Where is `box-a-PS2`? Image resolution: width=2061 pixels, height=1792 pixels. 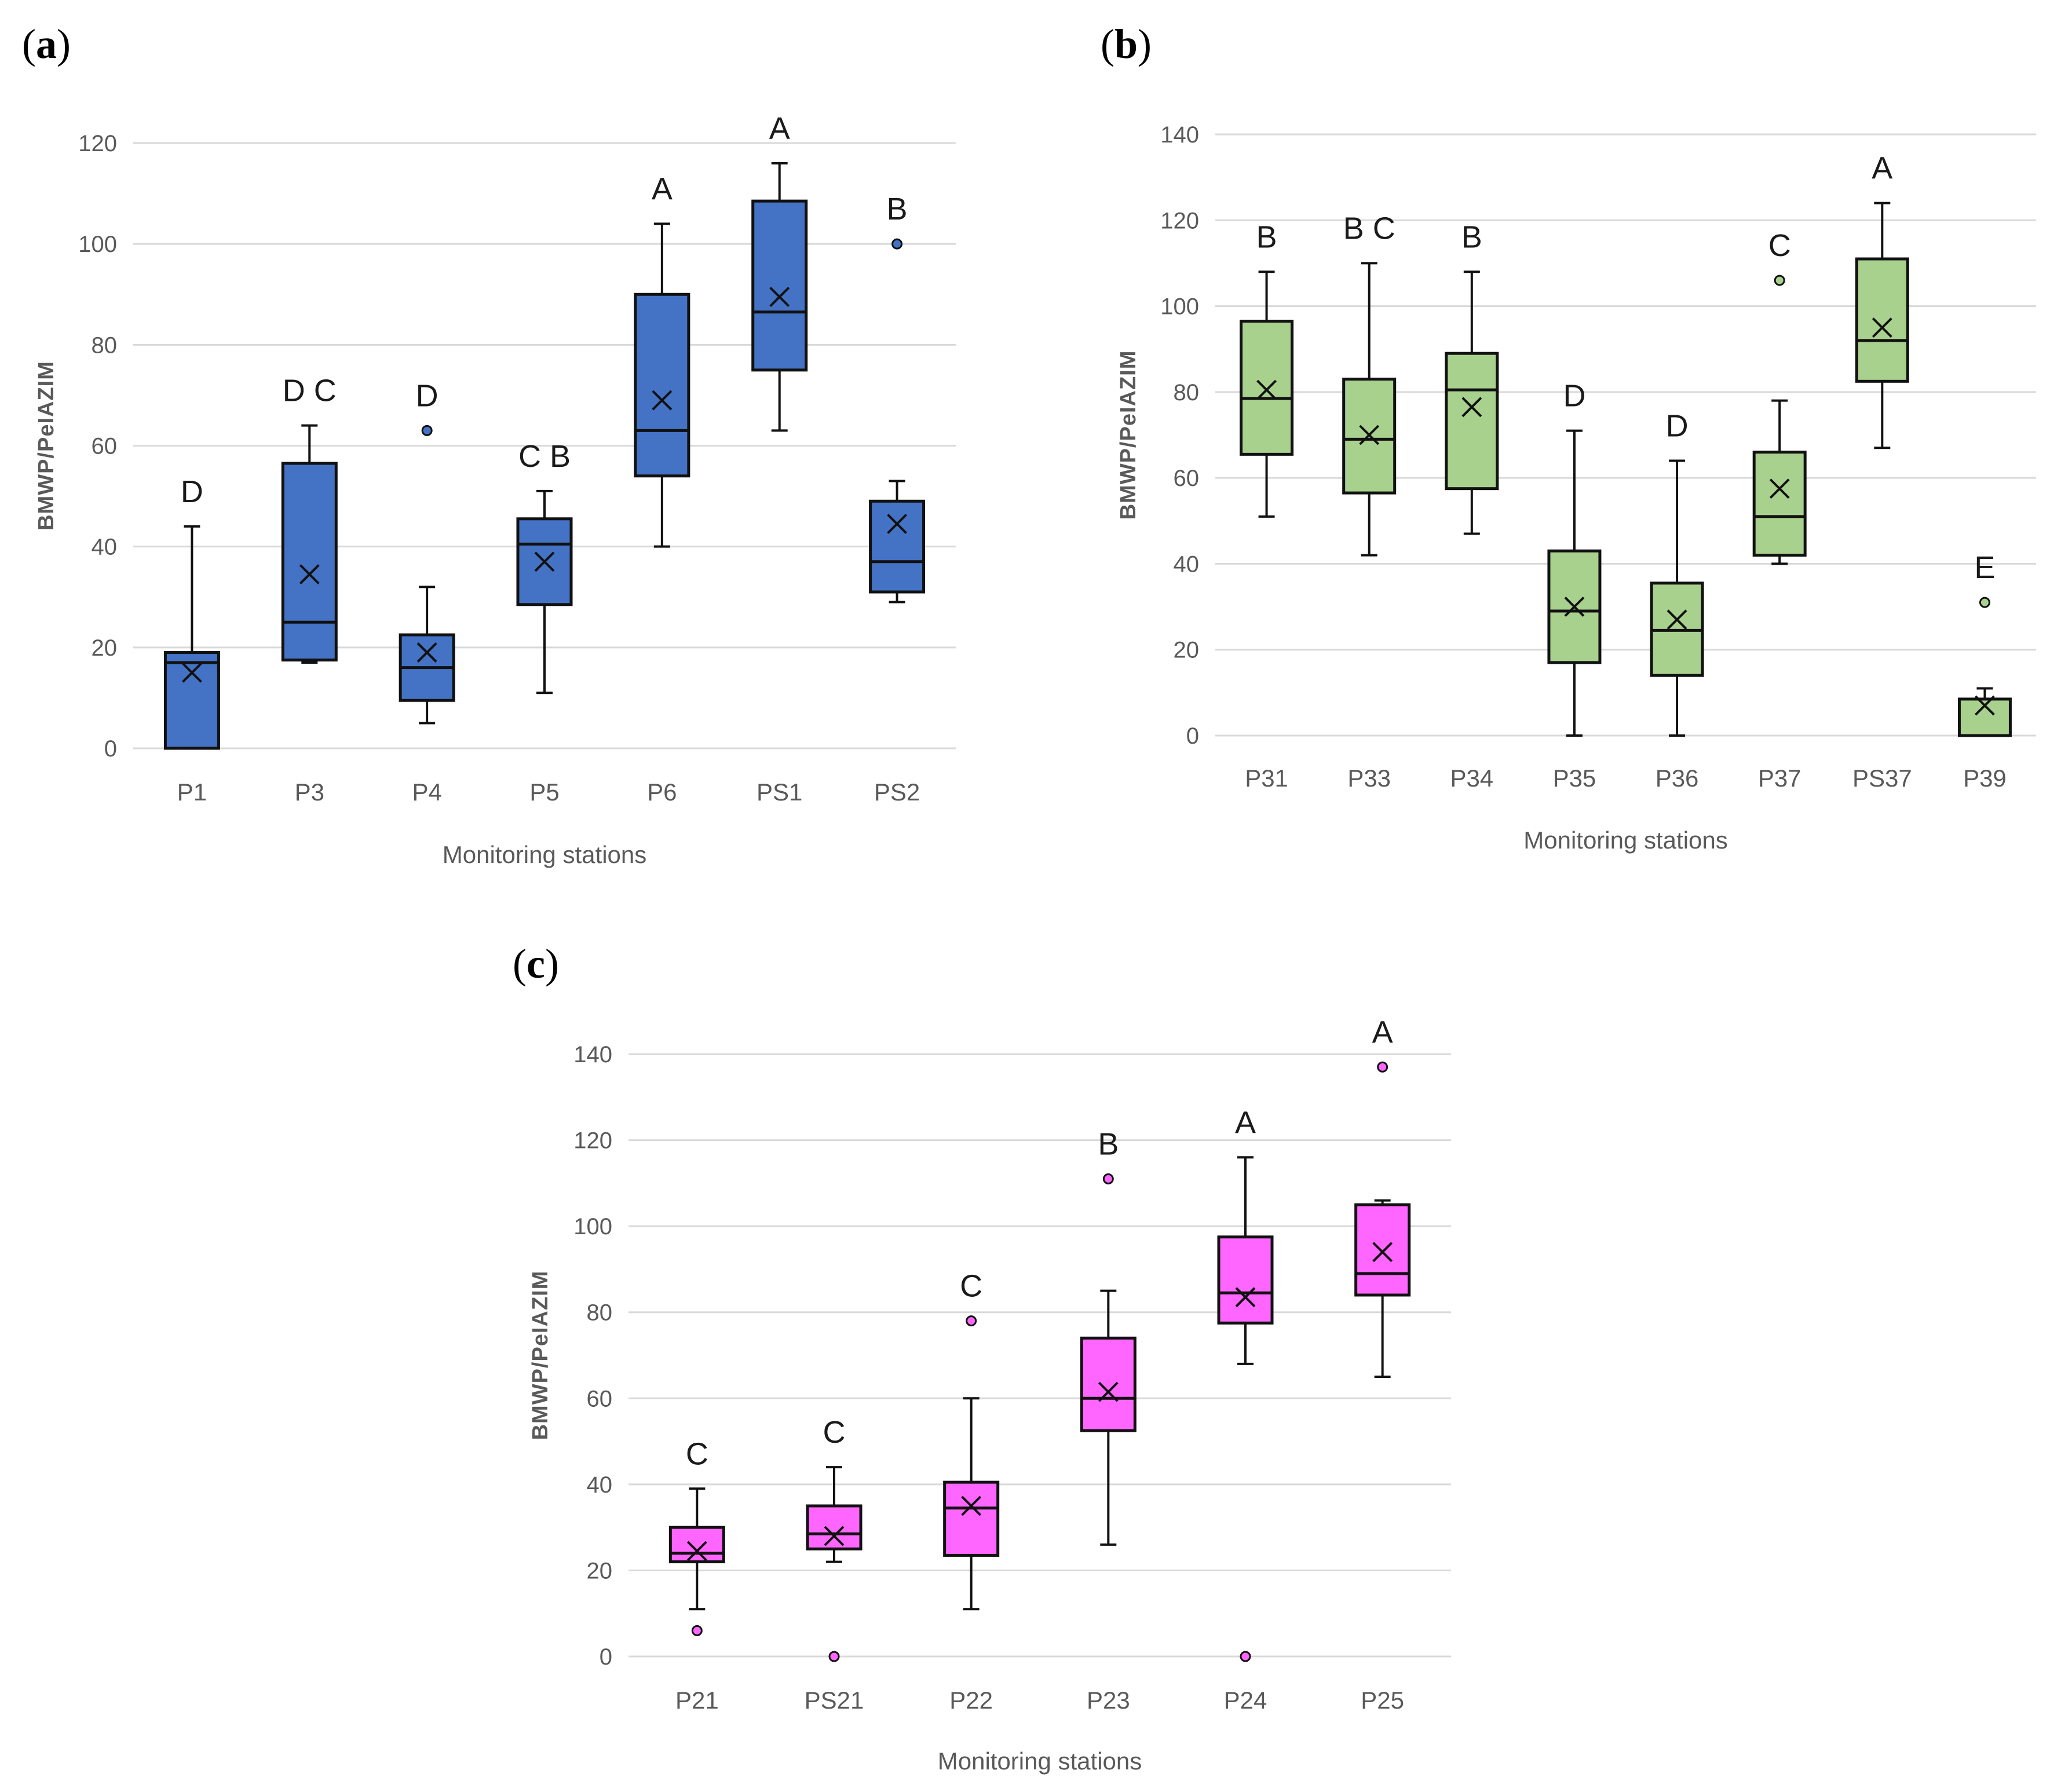 box-a-PS2 is located at coordinates (898, 546).